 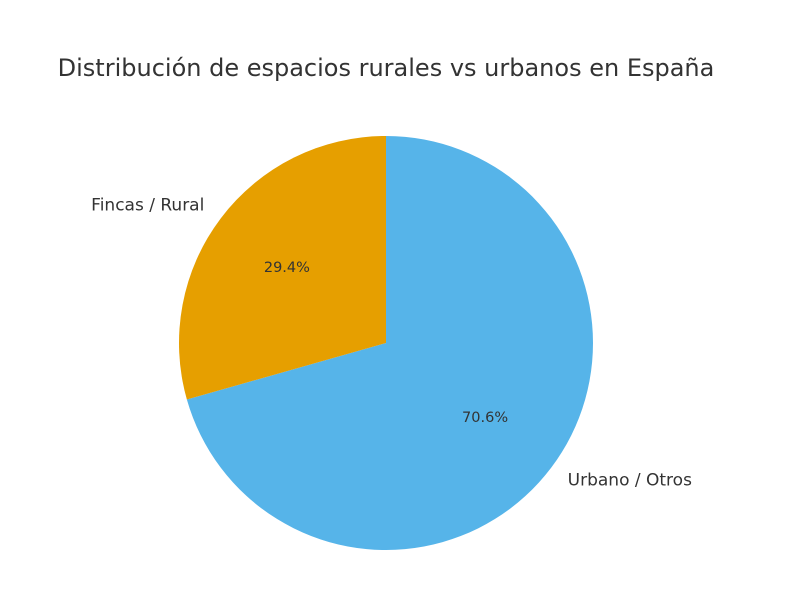 What do you see at coordinates (147, 206) in the screenshot?
I see `pie-category-label: Fincas / Rural` at bounding box center [147, 206].